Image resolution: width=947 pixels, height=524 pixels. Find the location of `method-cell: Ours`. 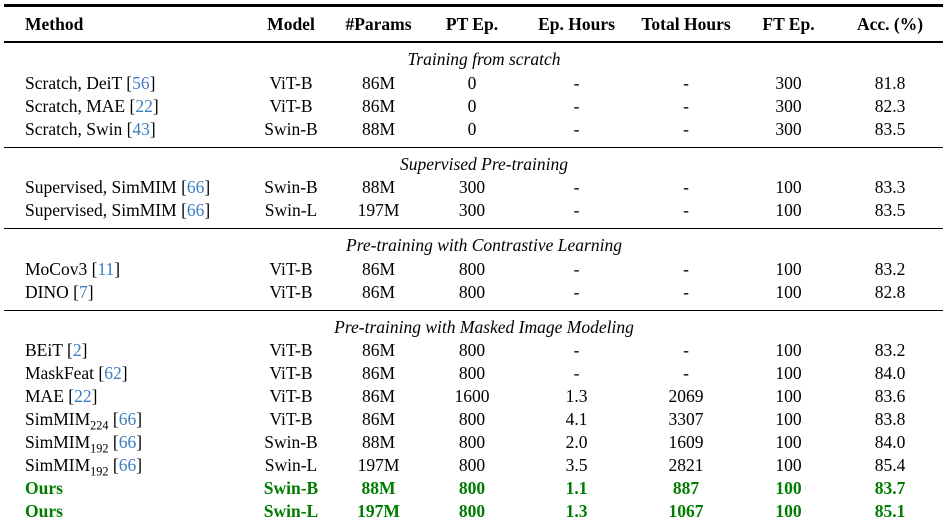

method-cell: Ours is located at coordinates (126, 488).